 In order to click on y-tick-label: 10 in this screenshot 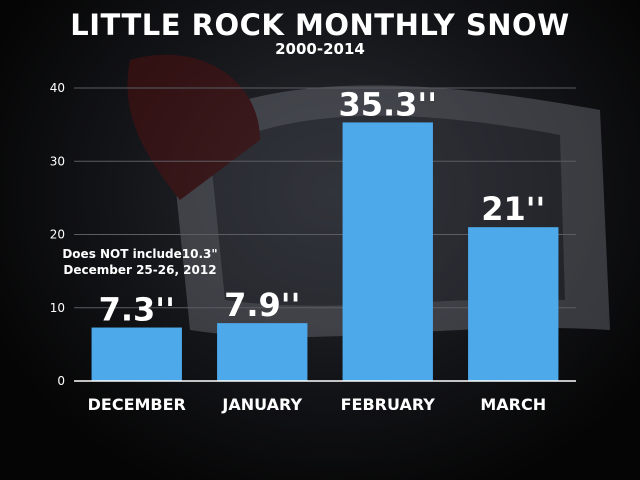, I will do `click(57, 308)`.